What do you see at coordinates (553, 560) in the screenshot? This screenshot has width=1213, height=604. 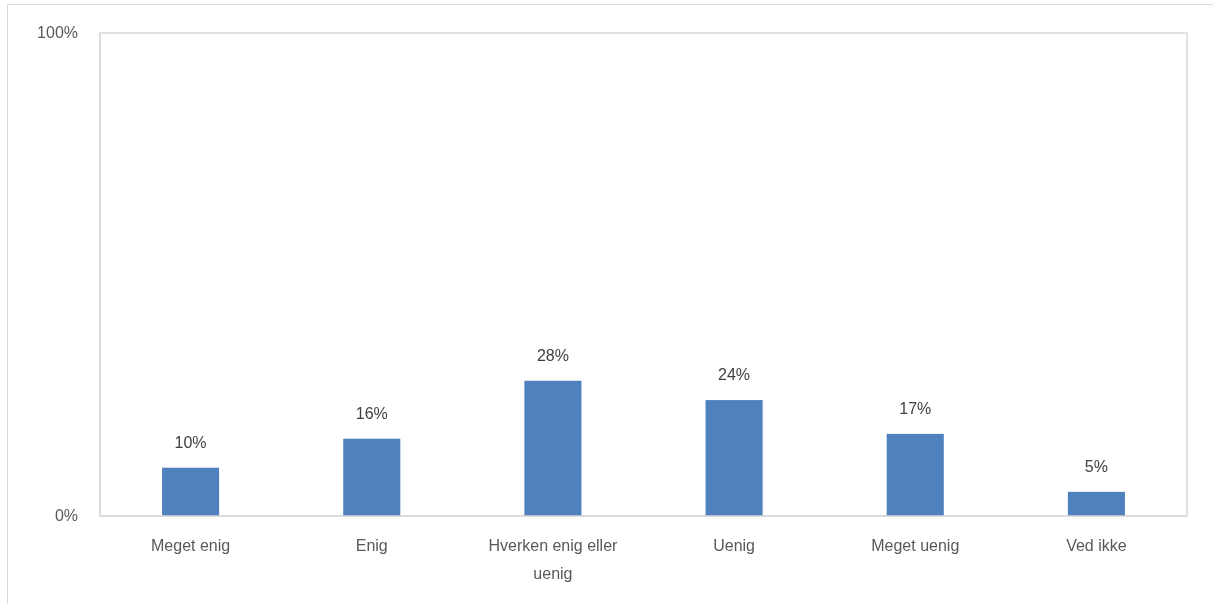 I see `x-tick-label: Hverken enig eller uenig` at bounding box center [553, 560].